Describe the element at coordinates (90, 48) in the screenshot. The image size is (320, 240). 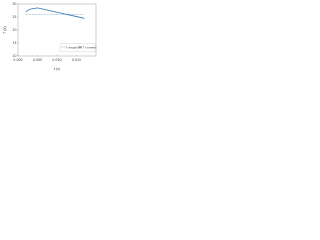
I see `legend-label: T numeric` at that location.